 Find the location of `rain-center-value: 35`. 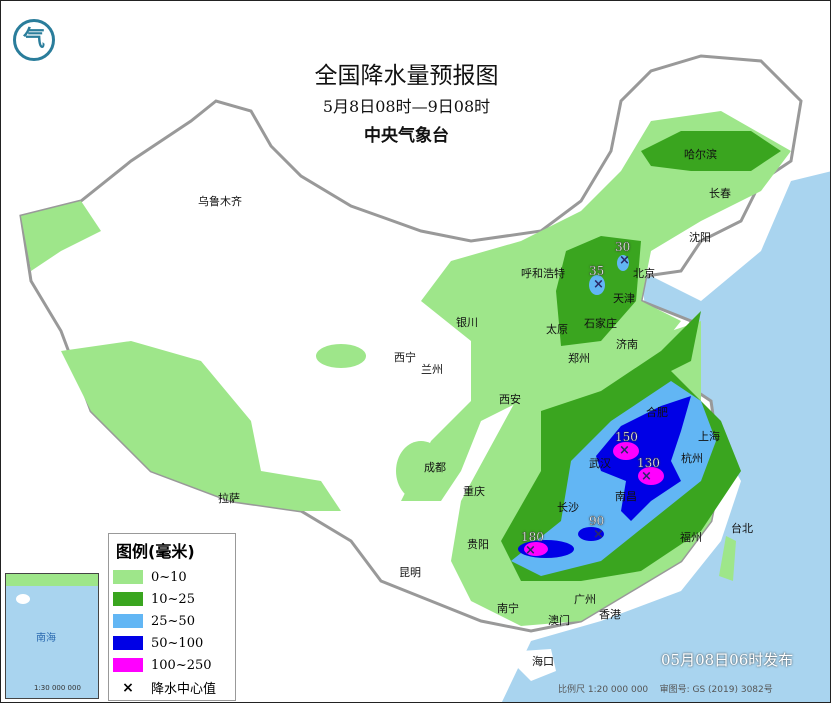

rain-center-value: 35 is located at coordinates (597, 271).